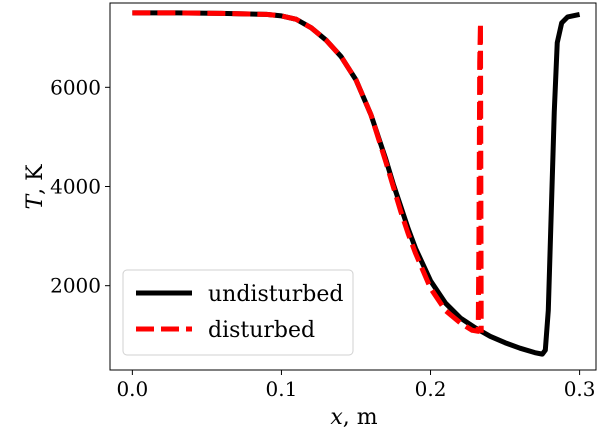 The width and height of the screenshot is (597, 436). Describe the element at coordinates (75, 286) in the screenshot. I see `y-tick-label: 2000` at that location.